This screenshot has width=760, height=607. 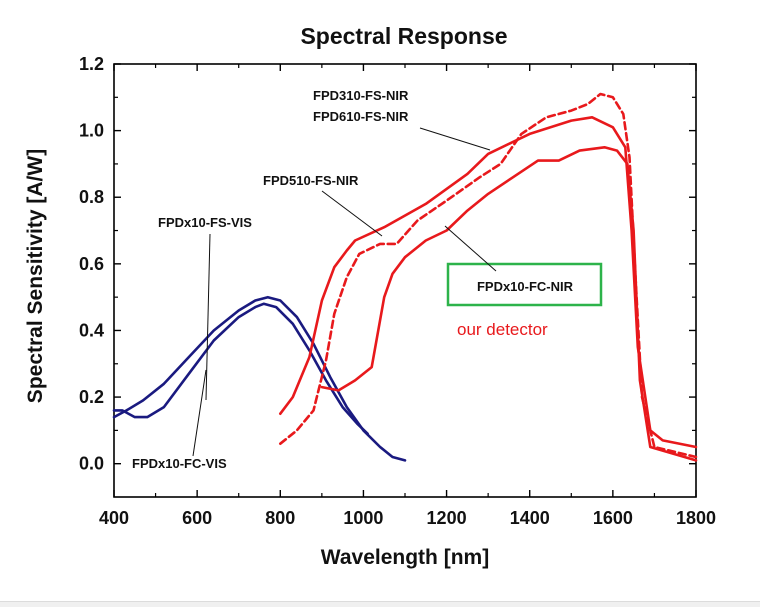 I want to click on annotation-fpd610-fs-nir: FPD610-FS-NIR, so click(x=361, y=116).